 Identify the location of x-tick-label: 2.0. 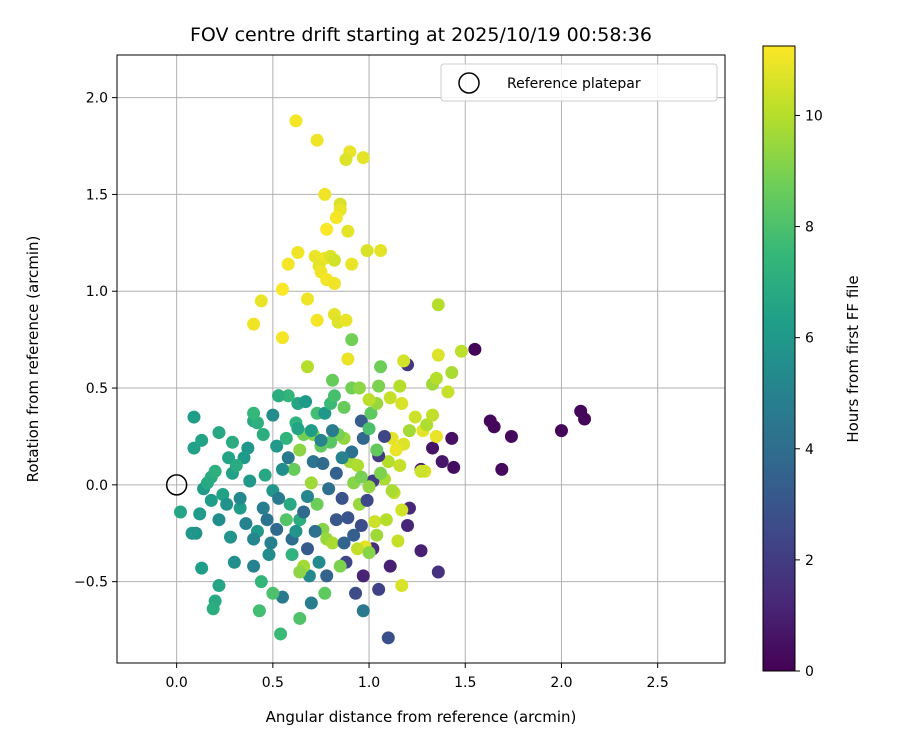
(561, 683).